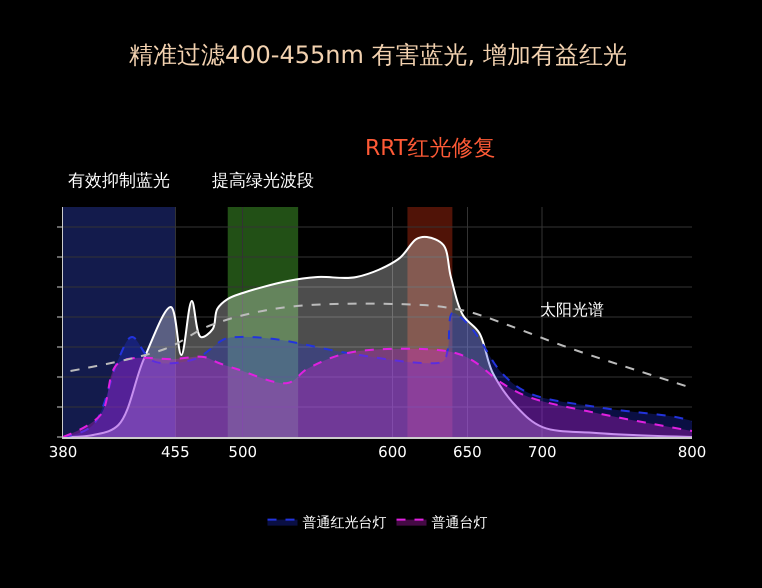 Image resolution: width=762 pixels, height=588 pixels. Describe the element at coordinates (243, 452) in the screenshot. I see `x-tick-label: 500` at that location.